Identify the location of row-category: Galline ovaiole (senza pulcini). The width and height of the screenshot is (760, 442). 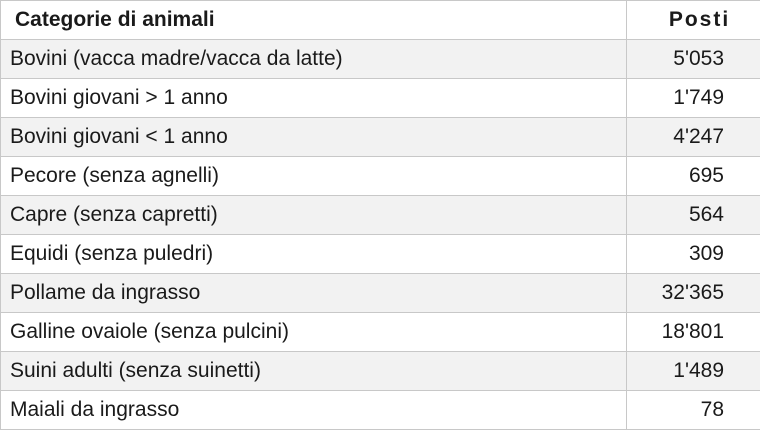
(313, 332).